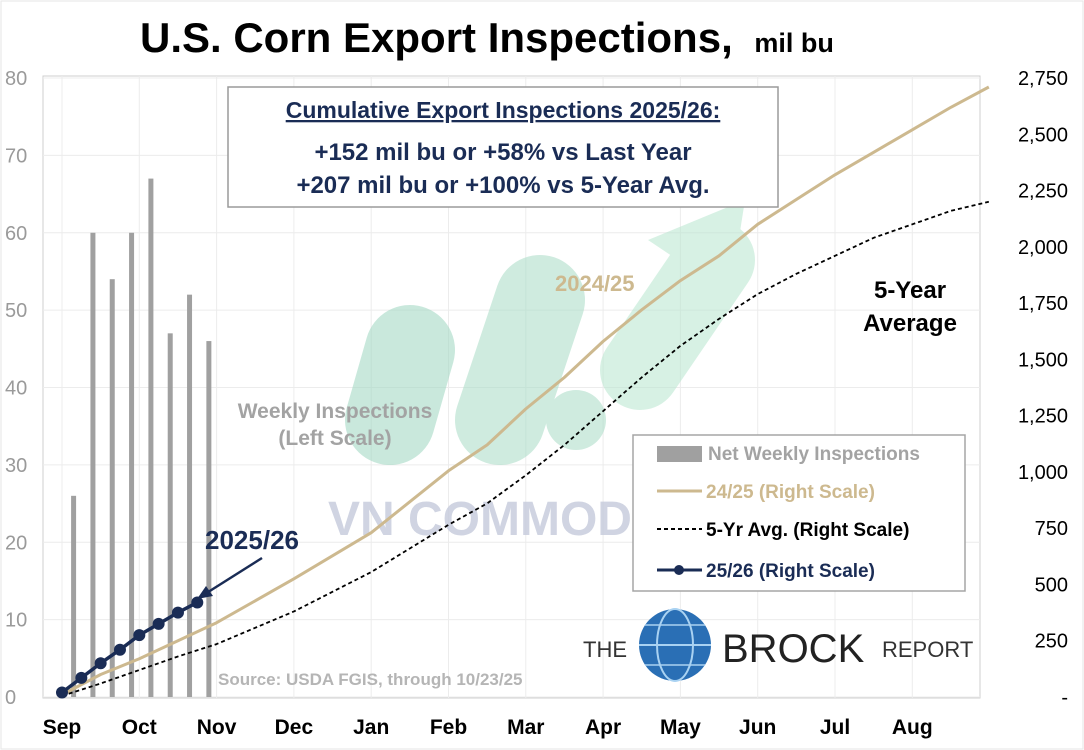 The width and height of the screenshot is (1084, 750). Describe the element at coordinates (927, 649) in the screenshot. I see `logo-report: REPORT` at that location.